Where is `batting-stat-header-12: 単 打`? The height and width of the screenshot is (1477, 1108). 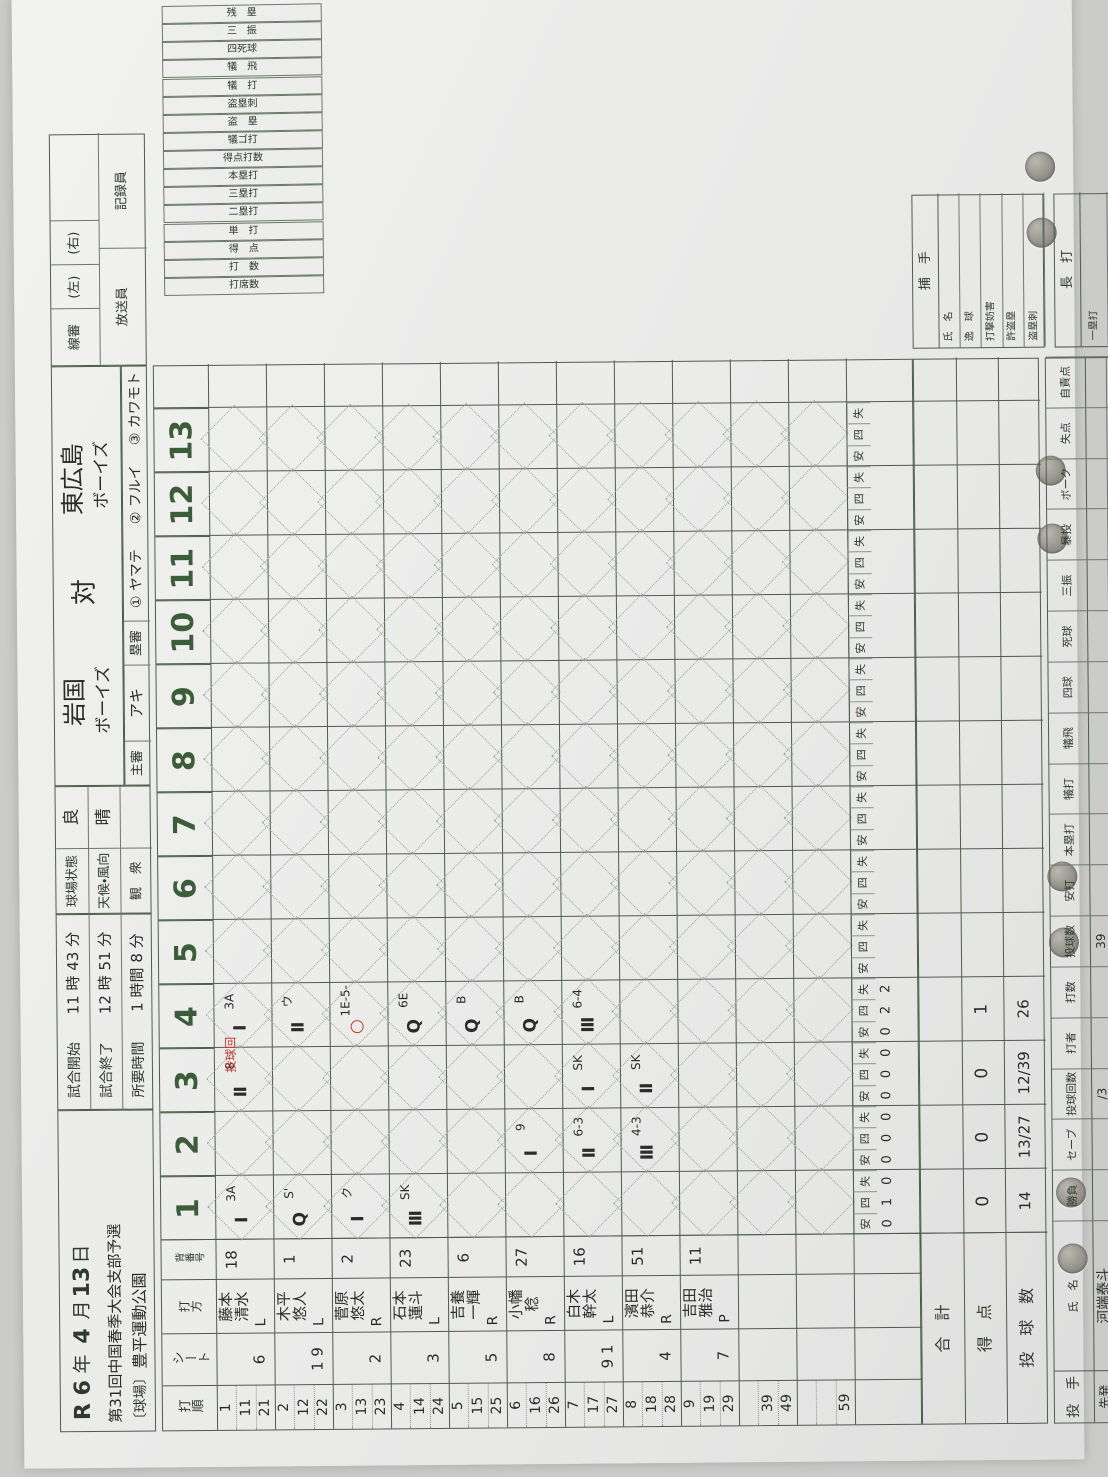
batting-stat-header-12: 単 打 is located at coordinates (243, 231).